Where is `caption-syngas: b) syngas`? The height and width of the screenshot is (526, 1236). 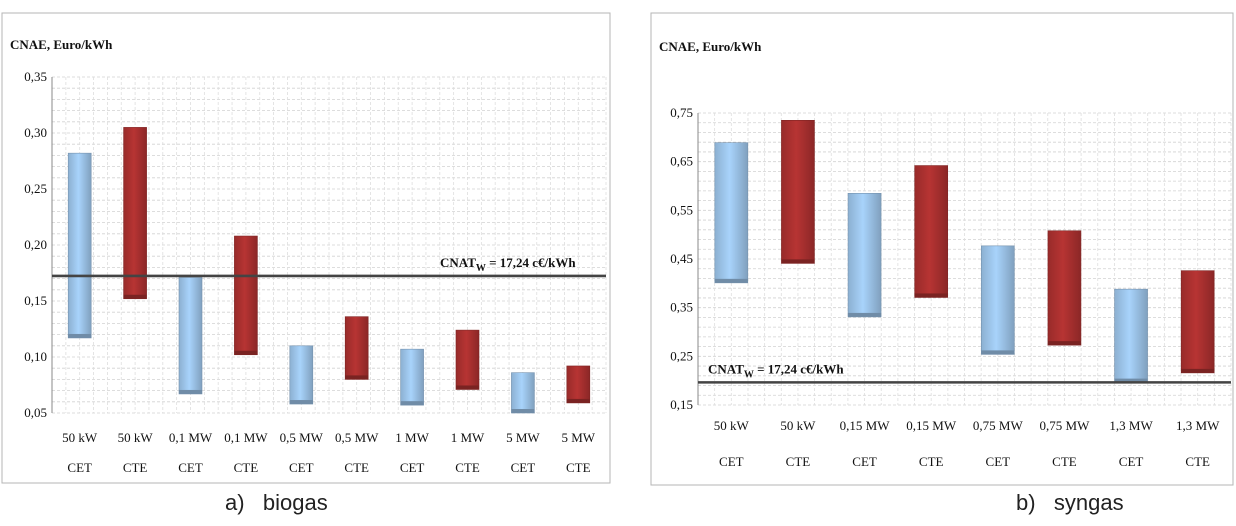 caption-syngas: b) syngas is located at coordinates (1070, 502).